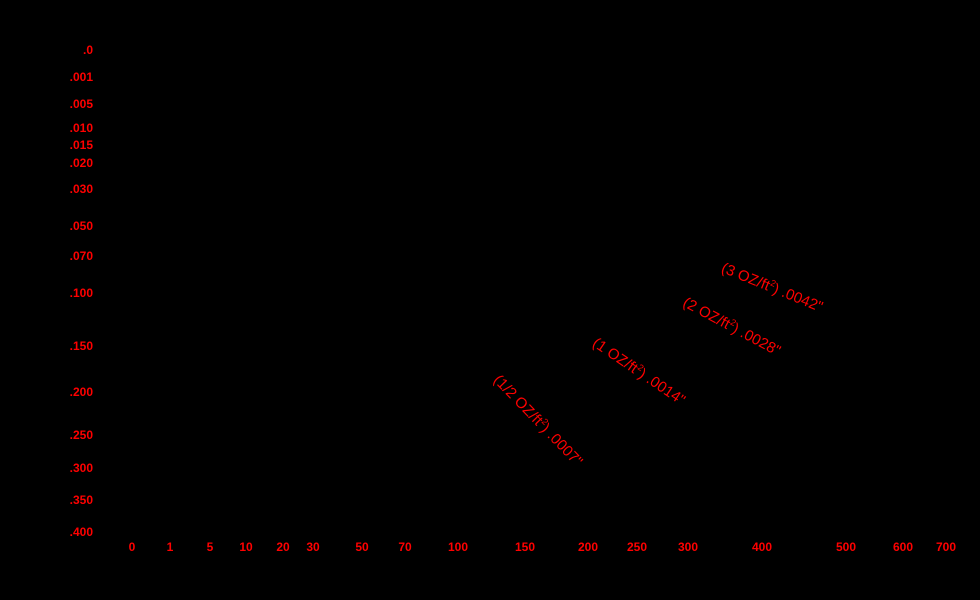  Describe the element at coordinates (946, 547) in the screenshot. I see `x-tick-label: 700` at that location.